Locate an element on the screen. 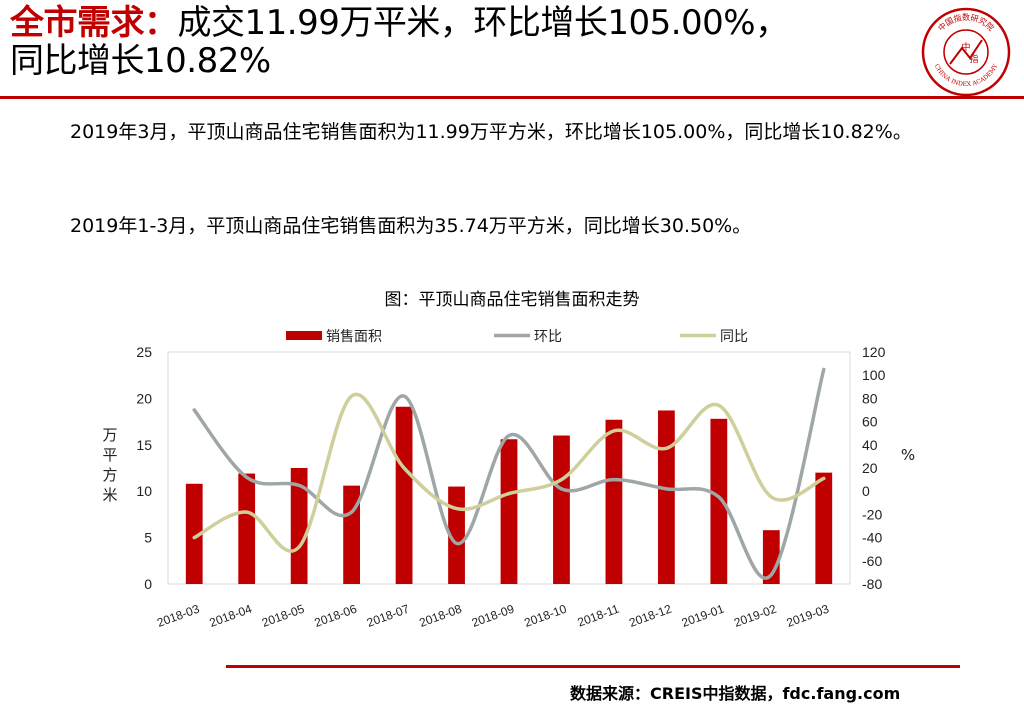  chart-title: 图：平顶山商品住宅销售面积走势 is located at coordinates (512, 300).